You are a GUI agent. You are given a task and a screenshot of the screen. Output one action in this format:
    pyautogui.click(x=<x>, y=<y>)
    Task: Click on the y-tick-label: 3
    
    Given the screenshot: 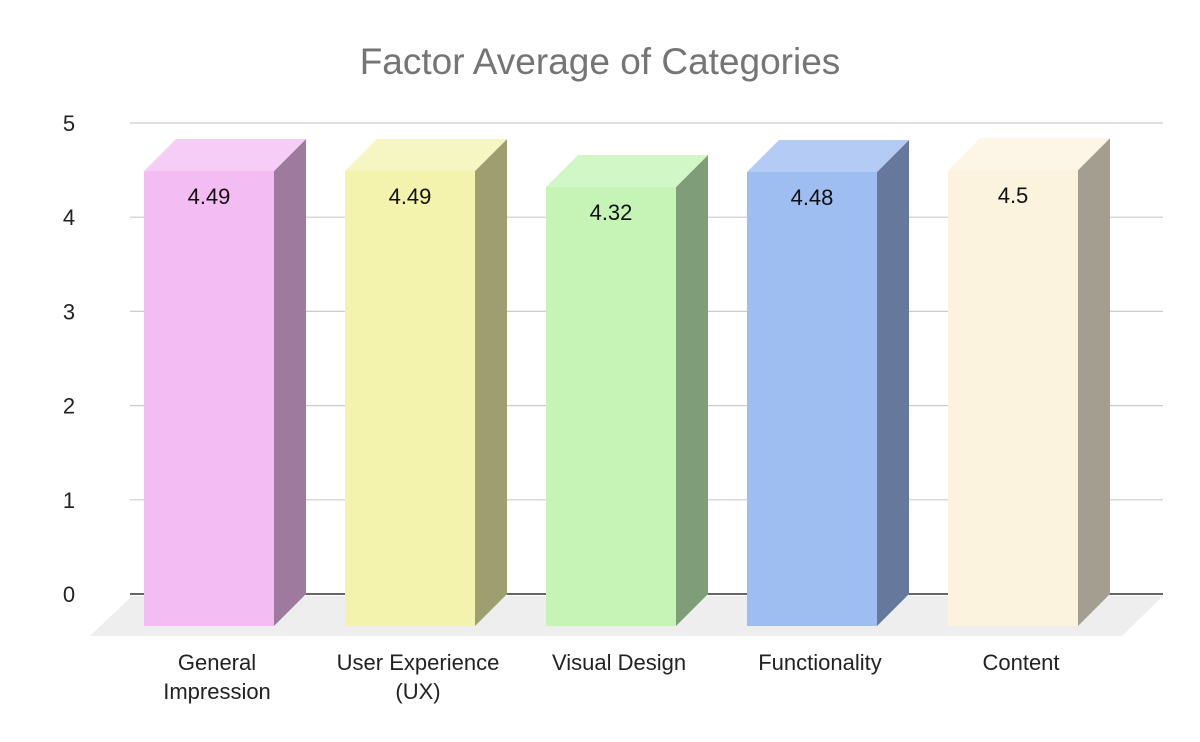 What is the action you would take?
    pyautogui.click(x=69, y=311)
    